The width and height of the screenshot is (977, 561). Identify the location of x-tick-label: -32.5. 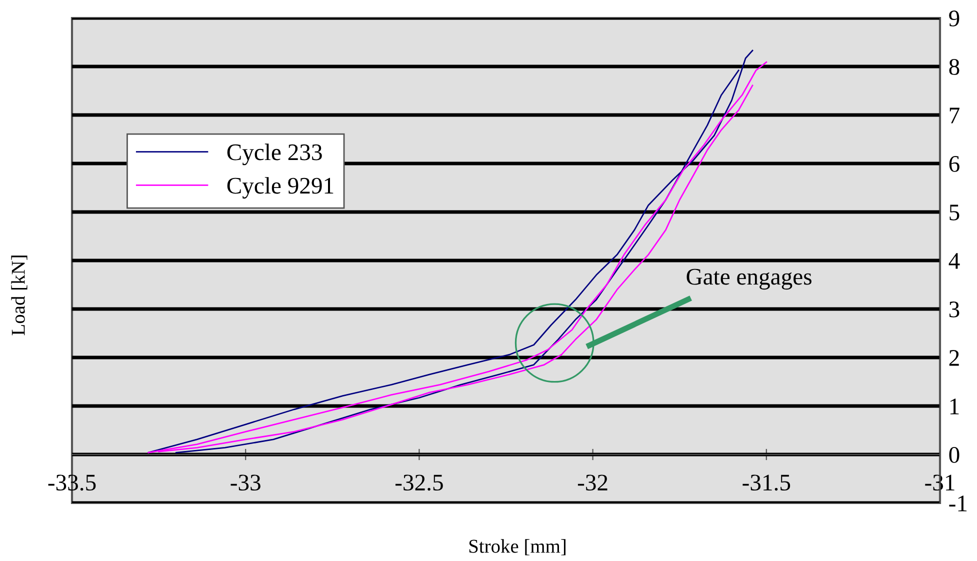
(419, 482).